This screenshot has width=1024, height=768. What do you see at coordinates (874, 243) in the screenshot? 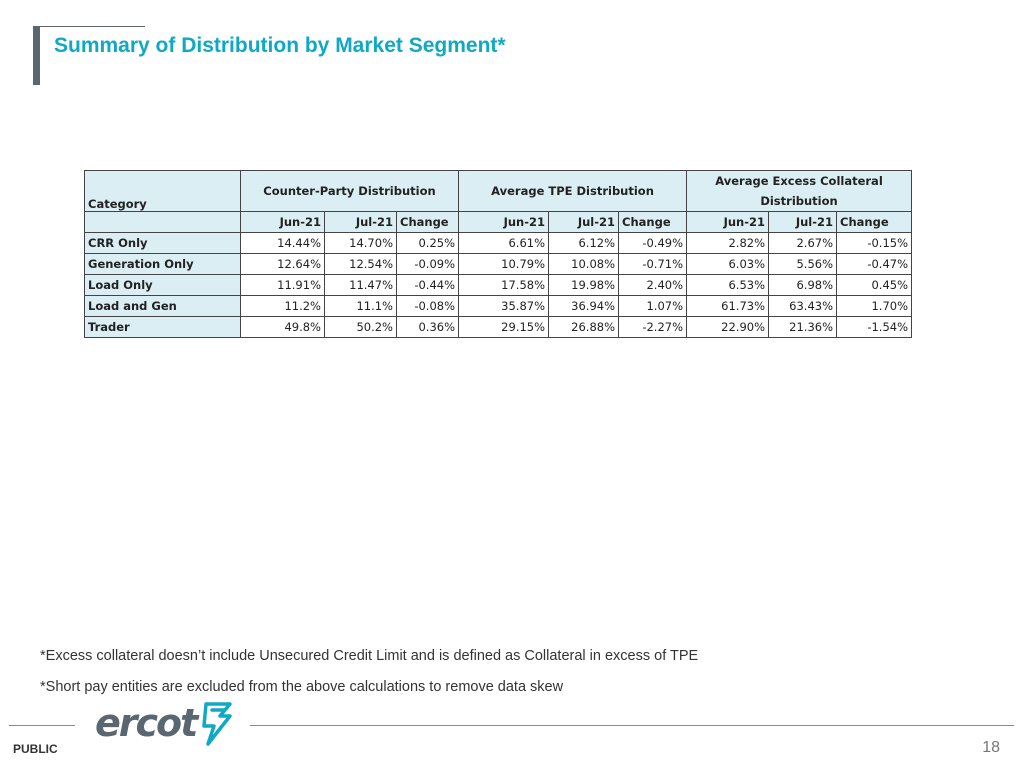
I see `cell-value: -0.15%` at bounding box center [874, 243].